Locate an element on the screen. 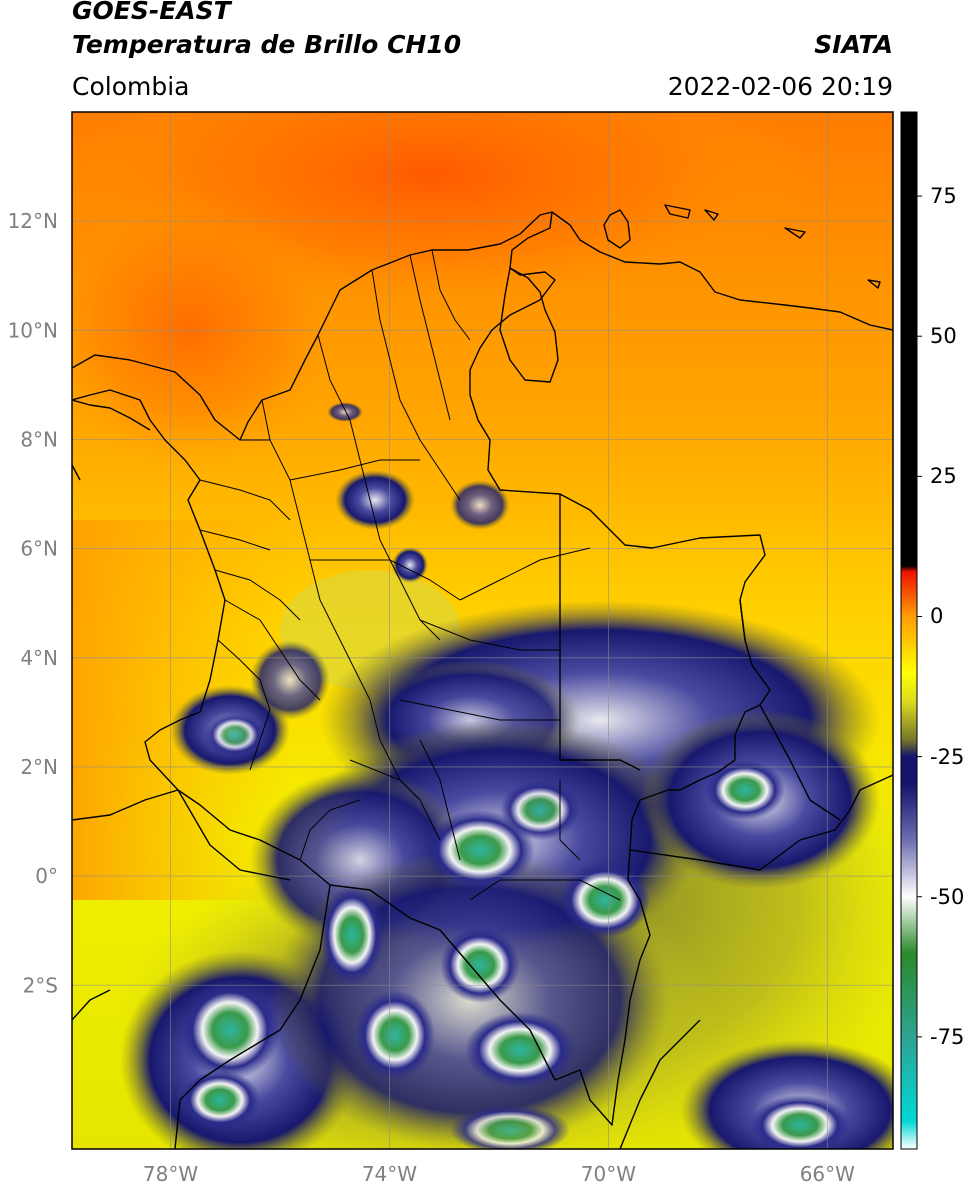 This screenshot has width=966, height=1190. lat-tick-label: 10°N is located at coordinates (33, 330).